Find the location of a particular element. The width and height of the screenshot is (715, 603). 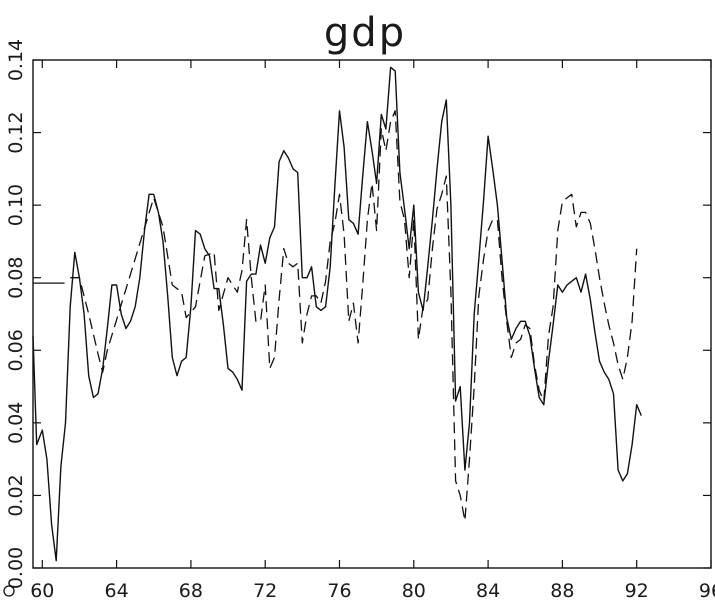

x-tick-label-0: 60 is located at coordinates (42, 591).